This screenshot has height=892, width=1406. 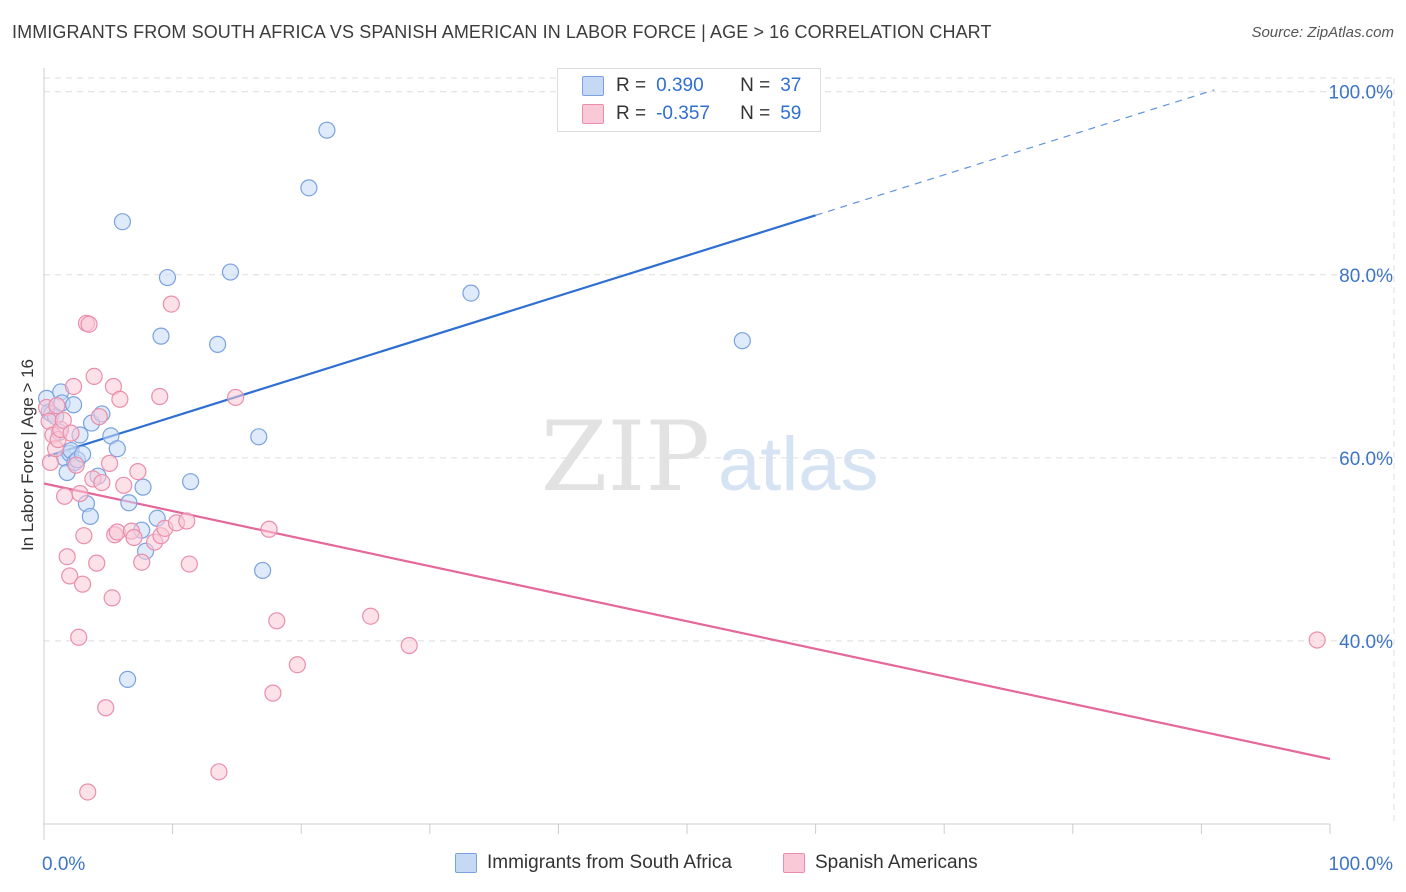 I want to click on y-tick-label: 80.0%, so click(x=1366, y=276).